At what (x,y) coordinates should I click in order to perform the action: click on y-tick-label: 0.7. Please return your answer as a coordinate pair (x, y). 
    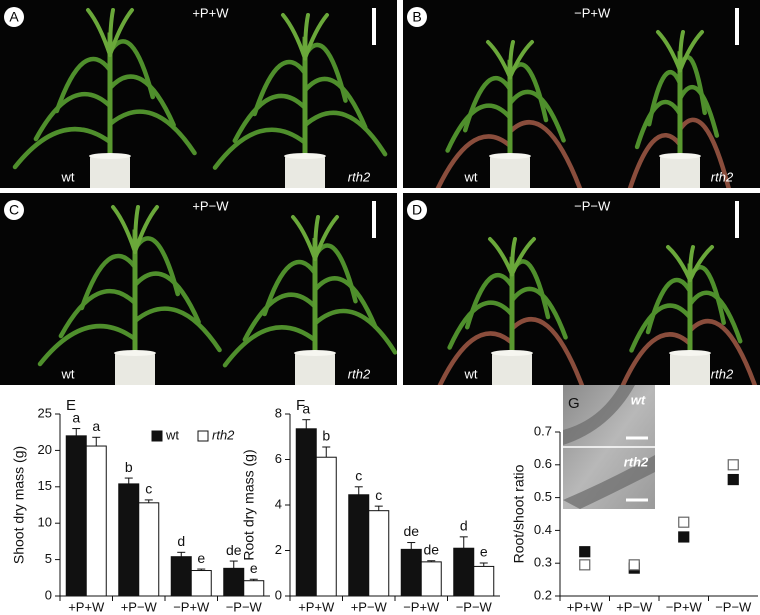
    Looking at the image, I should click on (543, 430).